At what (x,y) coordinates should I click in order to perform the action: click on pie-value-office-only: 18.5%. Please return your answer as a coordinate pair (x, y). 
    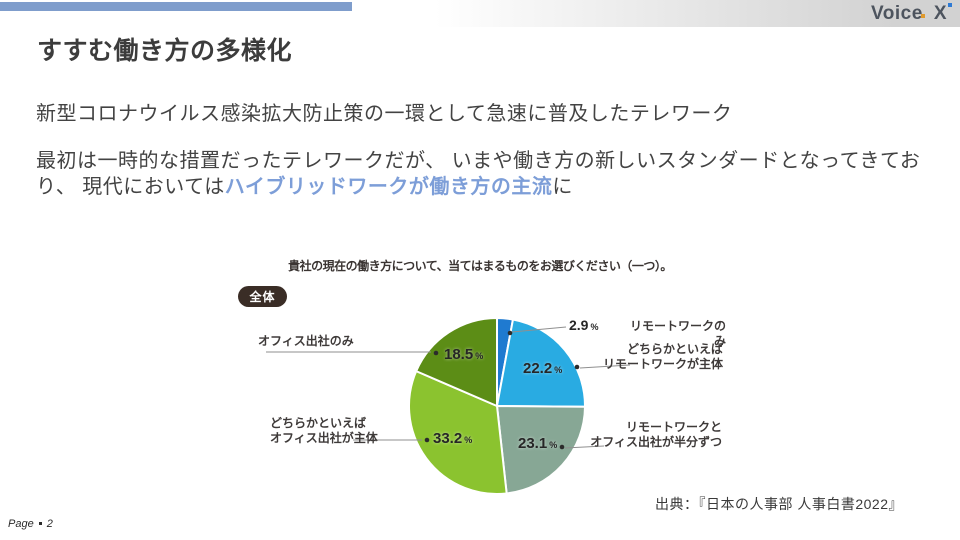
    Looking at the image, I should click on (463, 354).